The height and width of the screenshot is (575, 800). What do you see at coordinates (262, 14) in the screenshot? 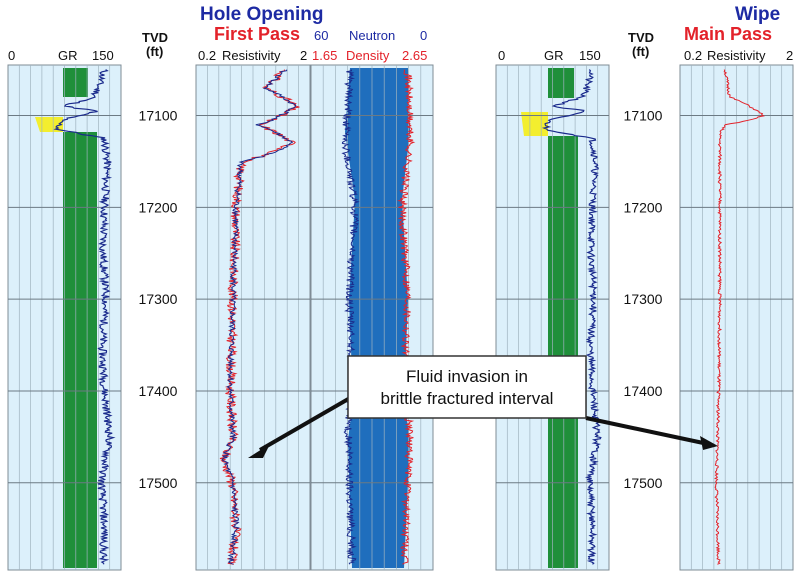
I see `title-left-line1: Hole Opening` at bounding box center [262, 14].